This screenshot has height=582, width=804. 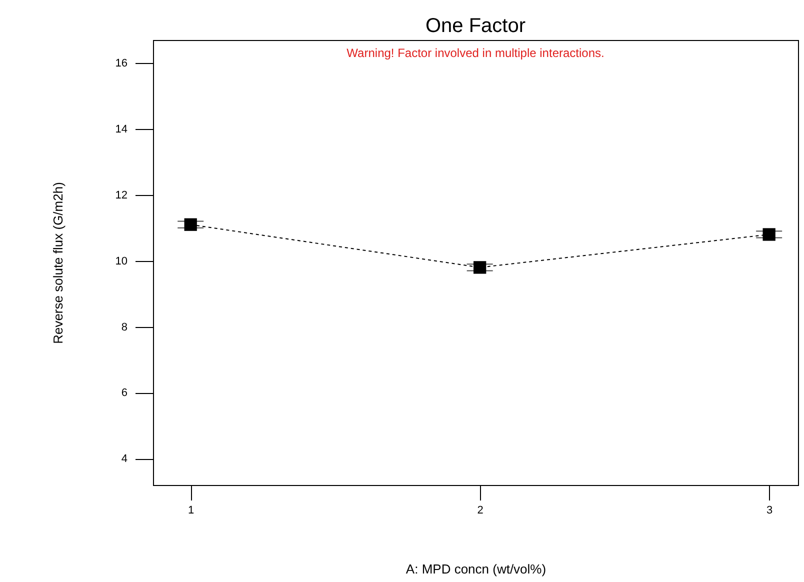 What do you see at coordinates (121, 261) in the screenshot?
I see `y-tick-label: 10` at bounding box center [121, 261].